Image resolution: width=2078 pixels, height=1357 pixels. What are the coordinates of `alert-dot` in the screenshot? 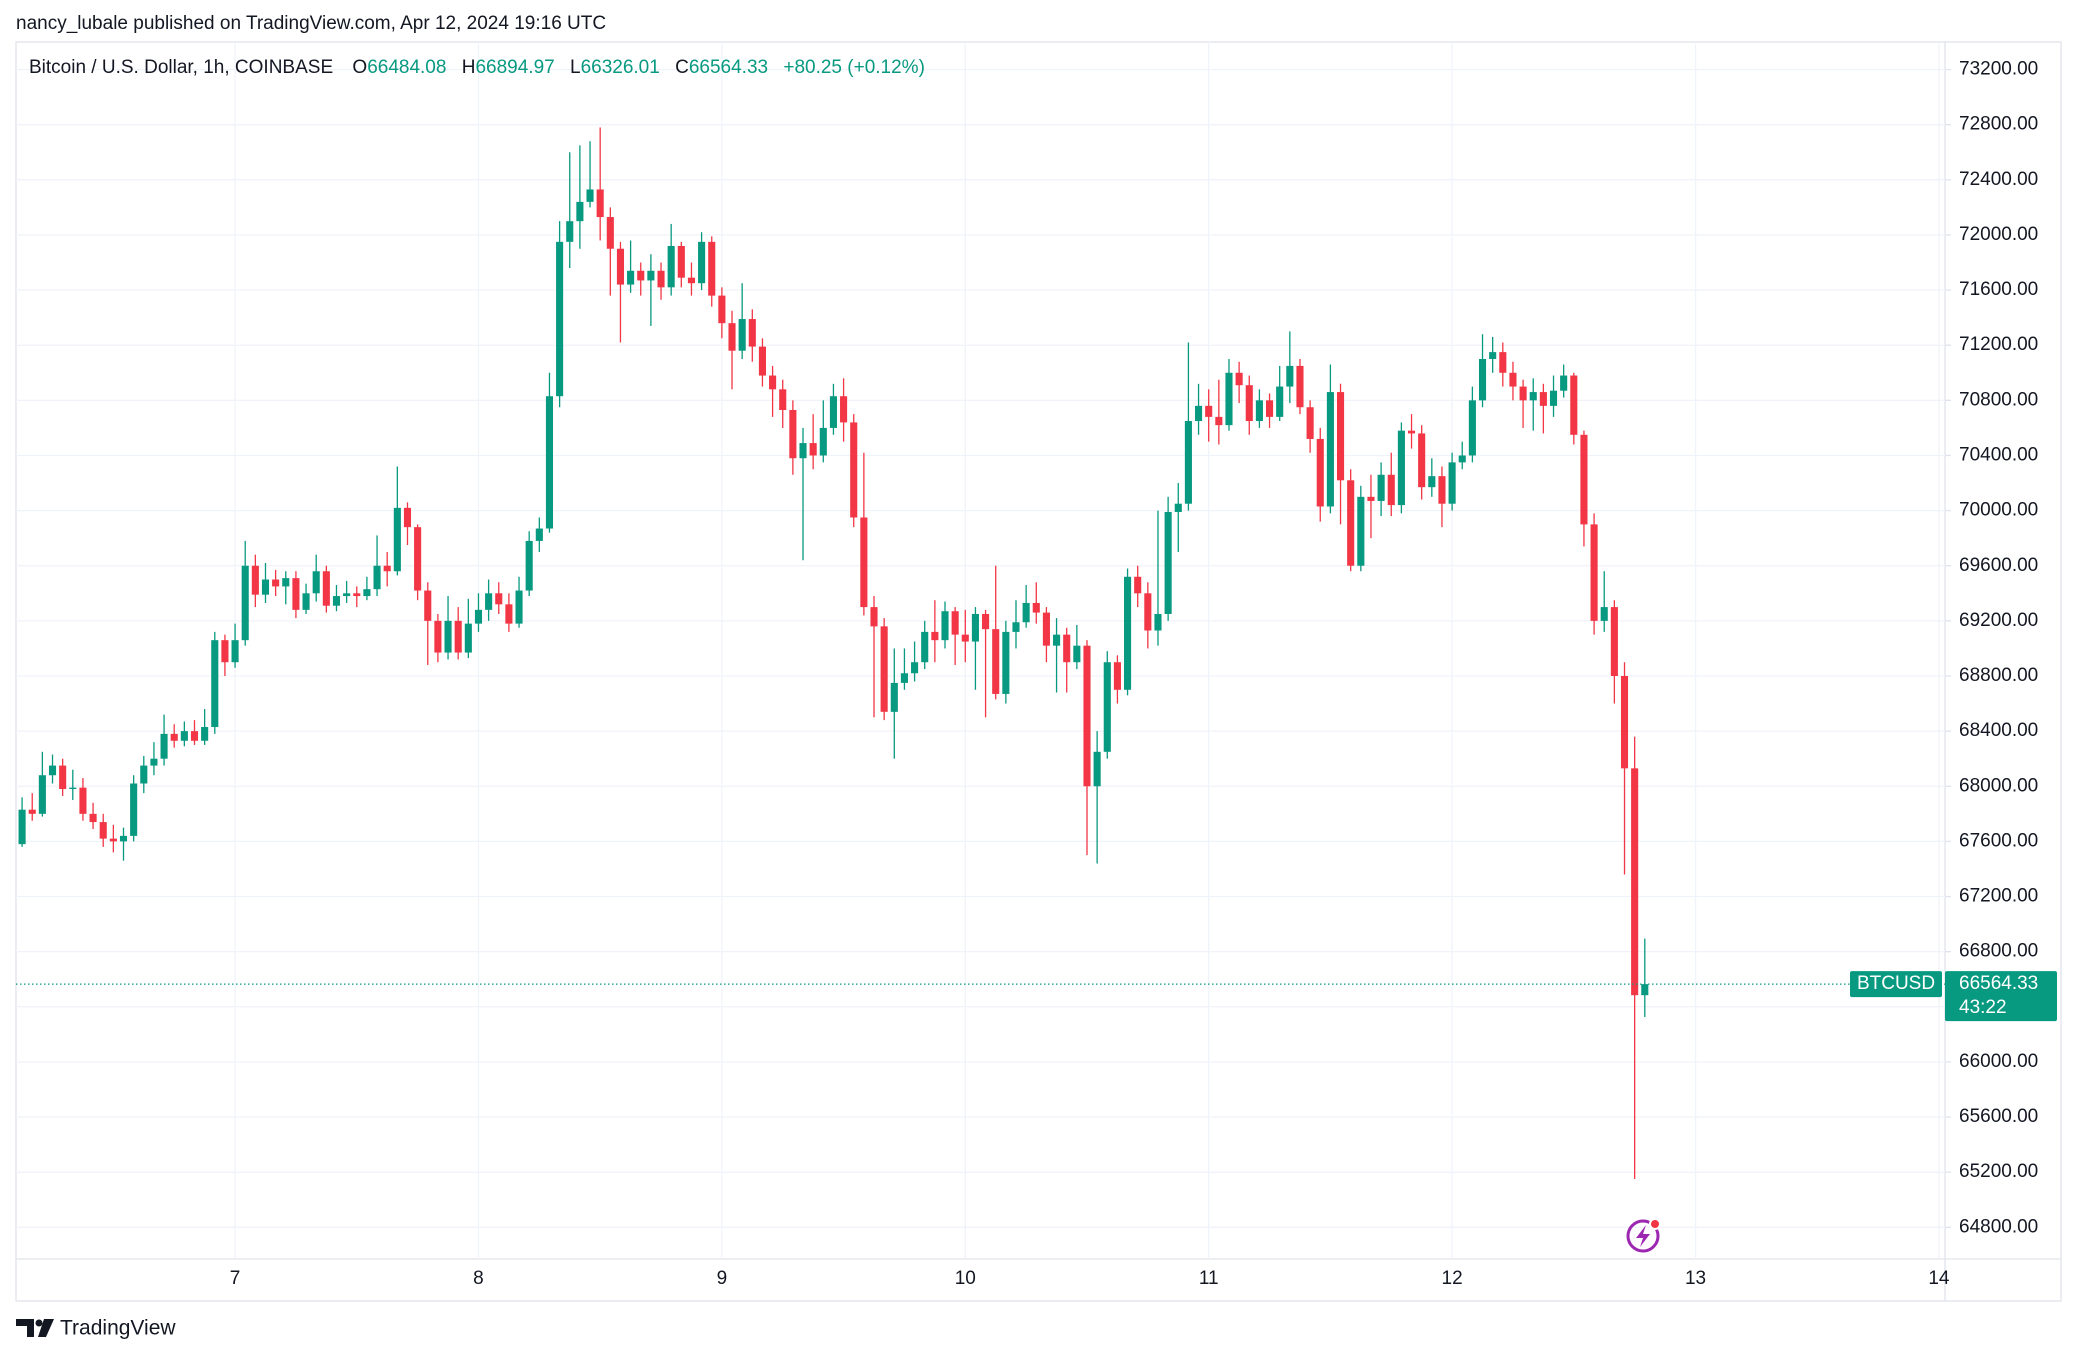 It's located at (1655, 1224).